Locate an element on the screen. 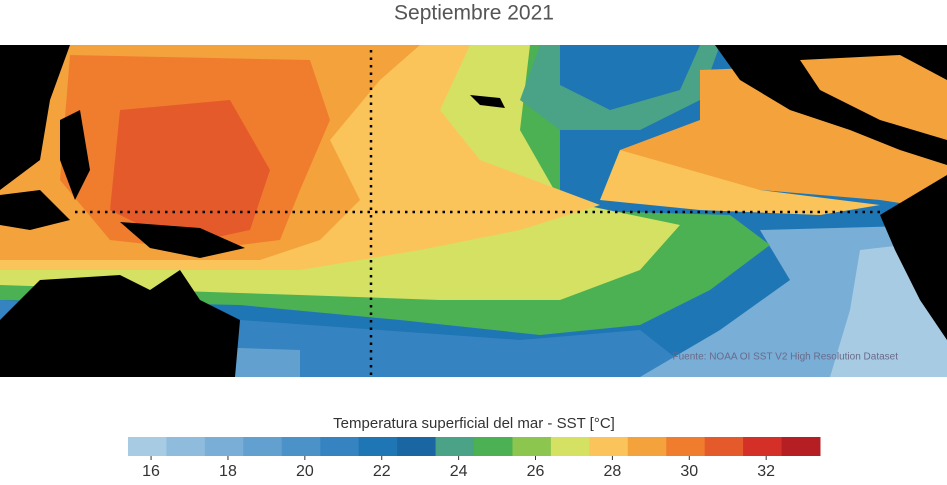 The width and height of the screenshot is (947, 485). colorbar-tick-label: 32 is located at coordinates (766, 471).